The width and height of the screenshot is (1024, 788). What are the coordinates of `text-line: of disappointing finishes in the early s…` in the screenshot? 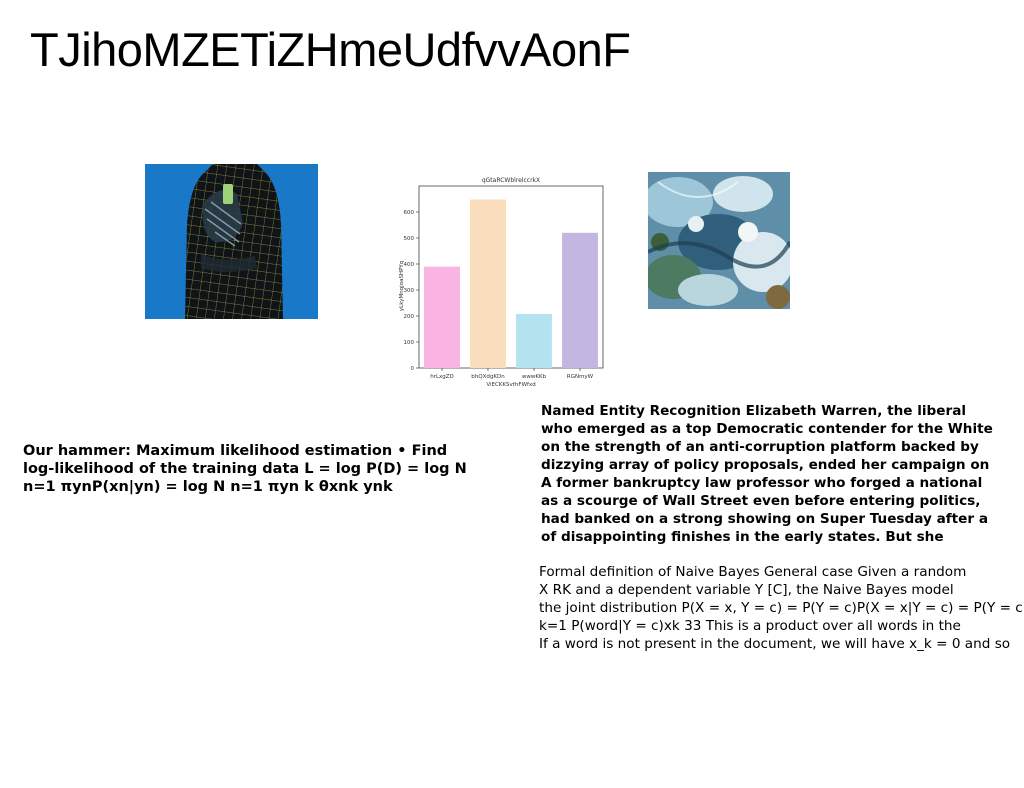 It's located at (742, 537).